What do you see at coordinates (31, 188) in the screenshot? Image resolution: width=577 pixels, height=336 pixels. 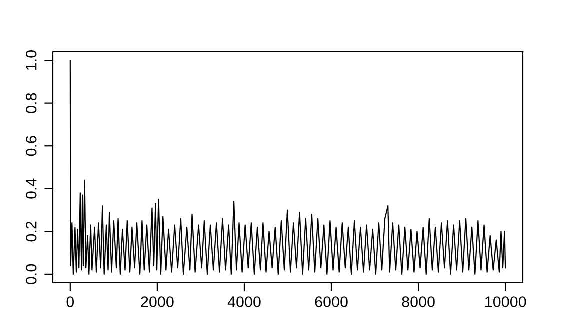 I see `y-tick-label: 0.4` at bounding box center [31, 188].